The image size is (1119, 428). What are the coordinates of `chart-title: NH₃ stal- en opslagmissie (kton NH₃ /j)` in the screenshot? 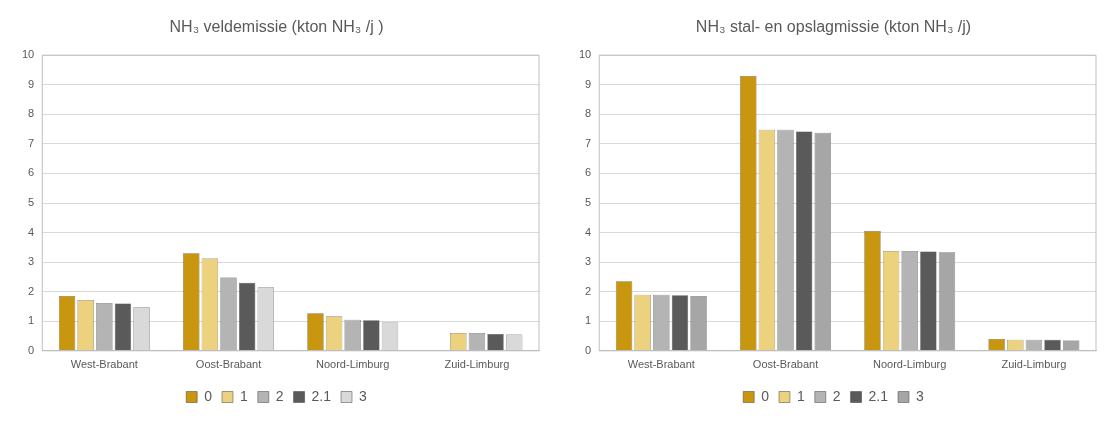 It's located at (833, 27).